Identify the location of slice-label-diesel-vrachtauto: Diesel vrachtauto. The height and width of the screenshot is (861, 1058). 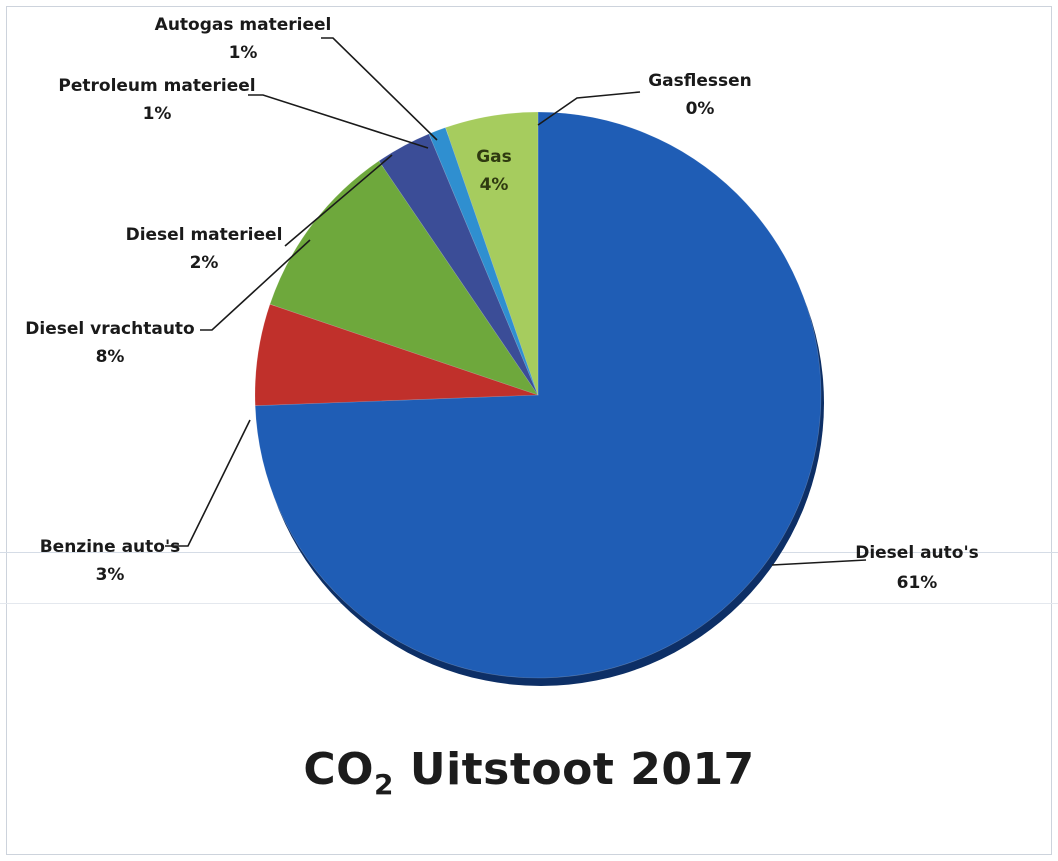
(110, 329).